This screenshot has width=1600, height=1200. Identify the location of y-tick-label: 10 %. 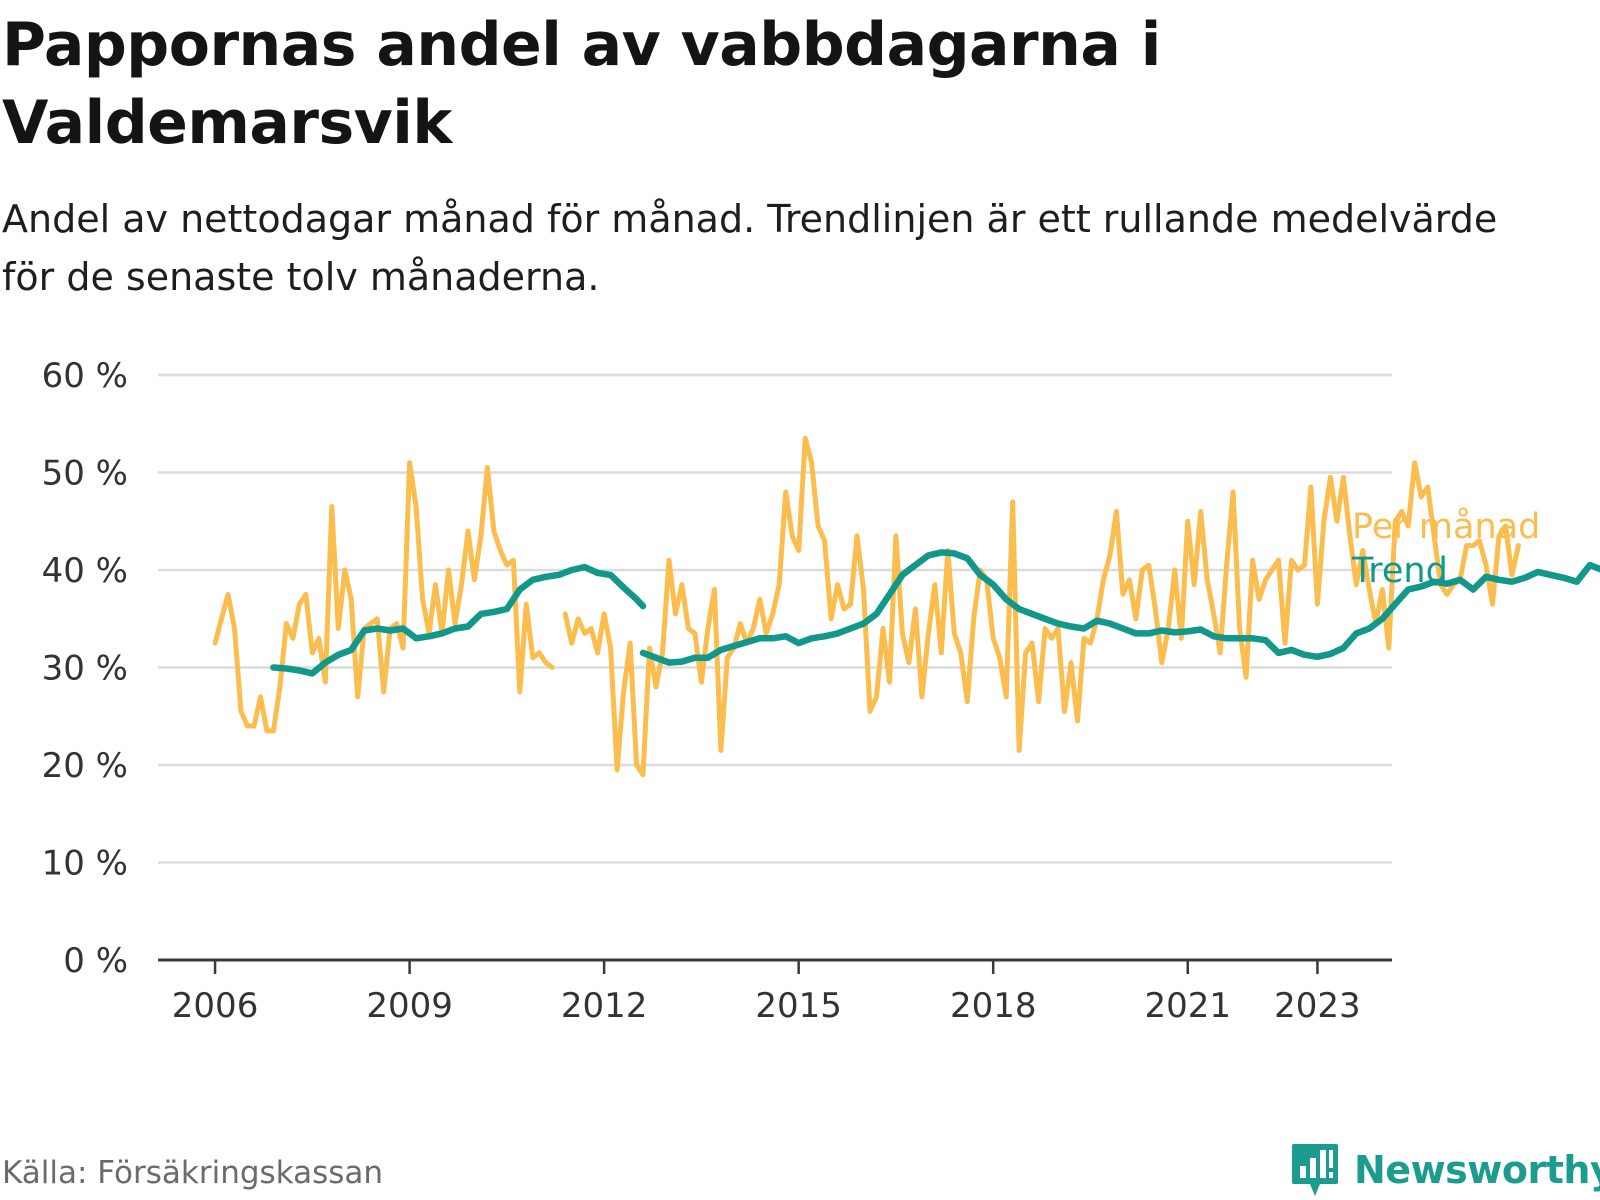
(85, 864).